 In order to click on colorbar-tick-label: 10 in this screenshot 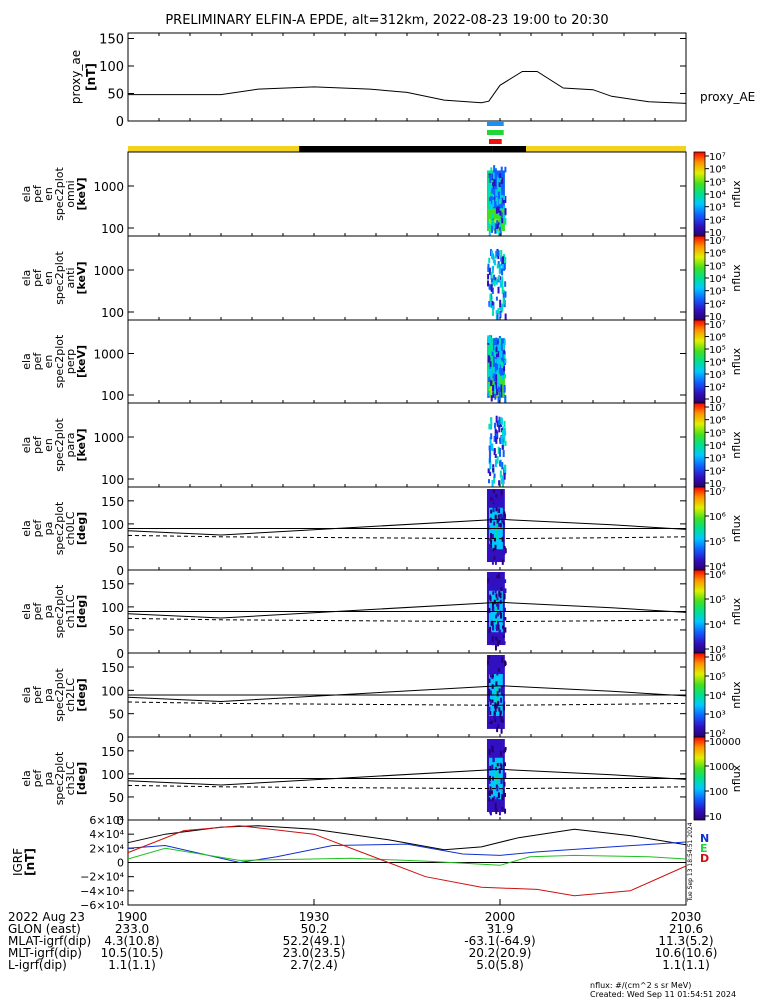, I will do `click(715, 400)`.